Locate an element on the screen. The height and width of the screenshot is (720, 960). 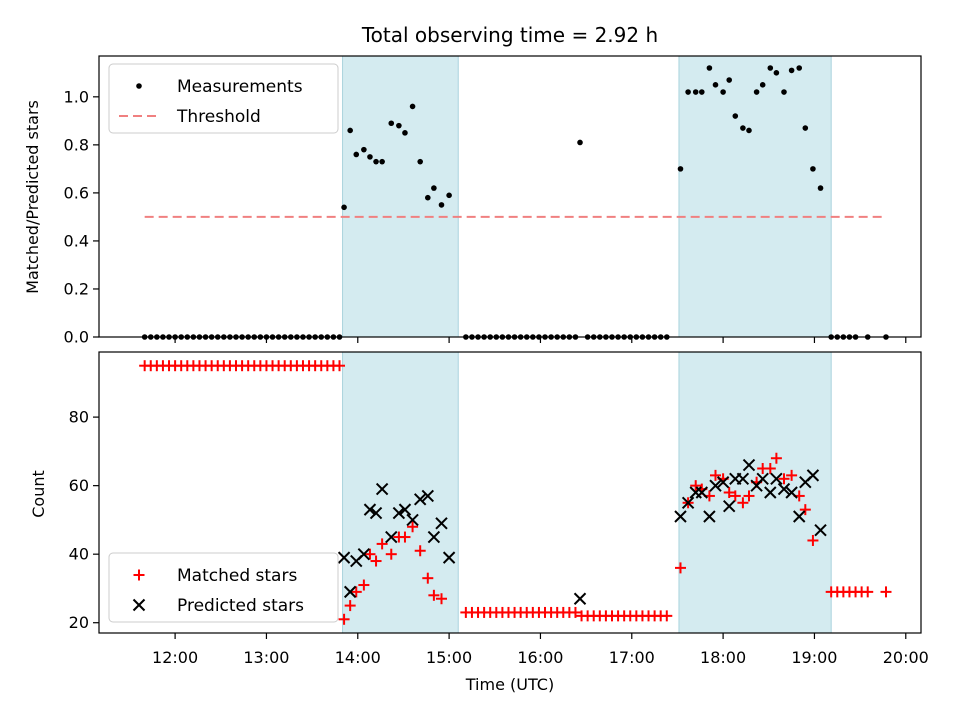
y-tick-label: 0.2 is located at coordinates (76, 288).